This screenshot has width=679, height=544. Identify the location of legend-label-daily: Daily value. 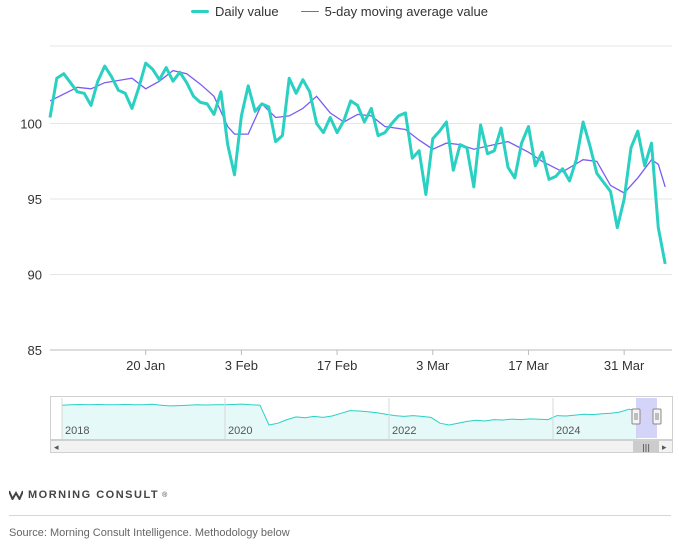
(247, 11).